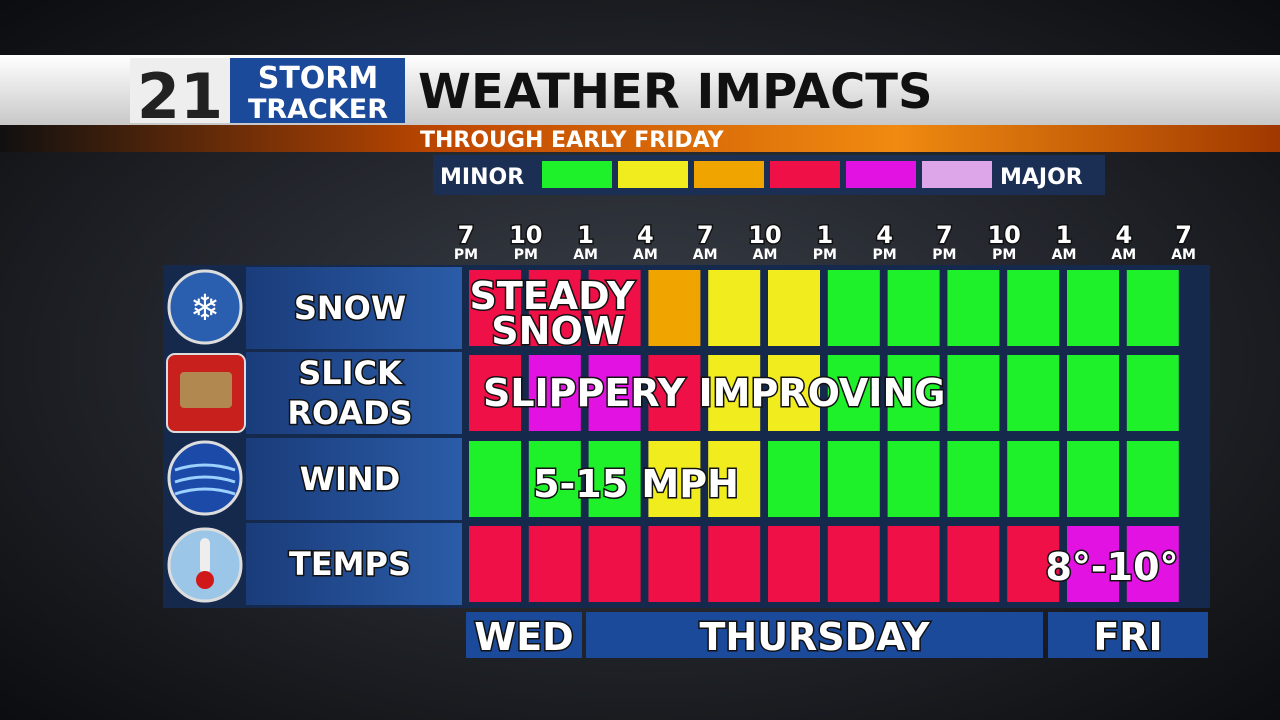  What do you see at coordinates (350, 479) in the screenshot?
I see `row-label: WIND` at bounding box center [350, 479].